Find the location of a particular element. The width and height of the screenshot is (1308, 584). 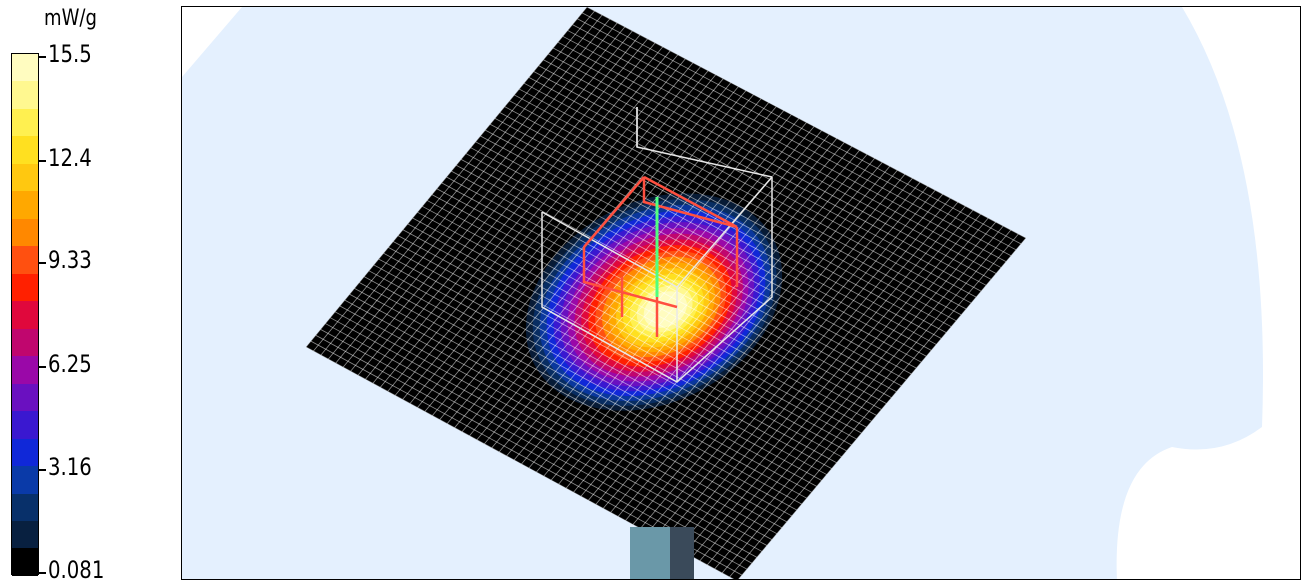

sar-heat-distribution is located at coordinates (654, 302).